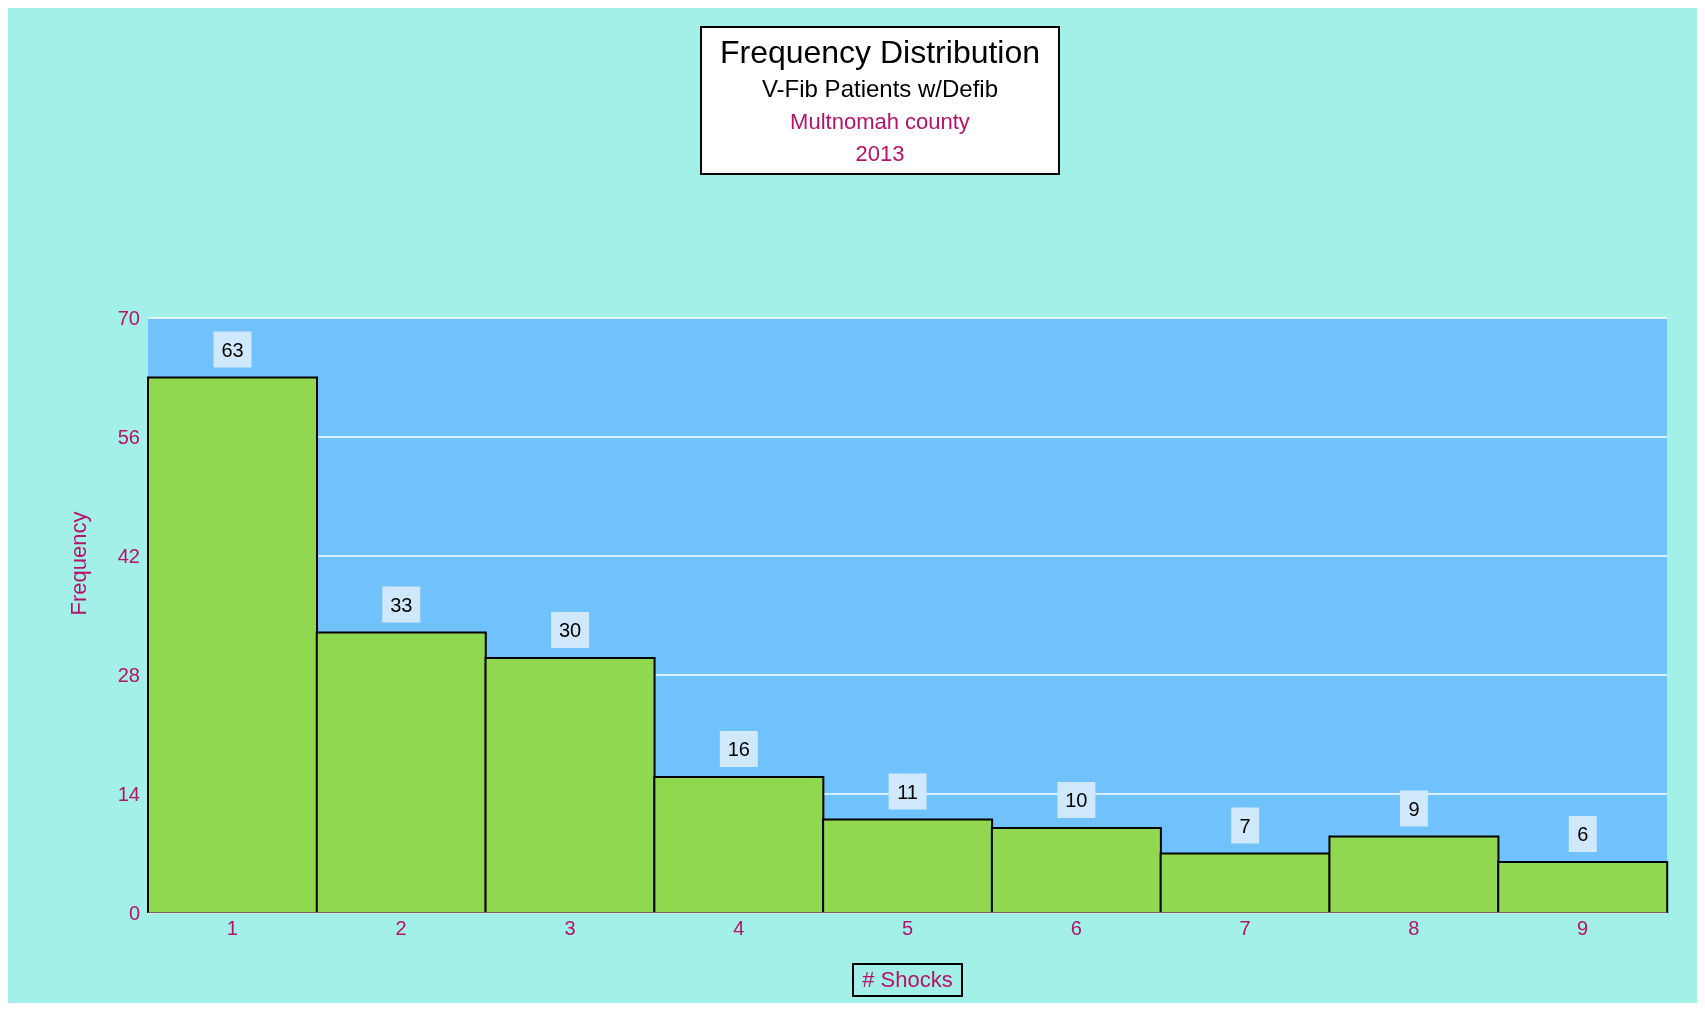 The height and width of the screenshot is (1013, 1705). Describe the element at coordinates (880, 122) in the screenshot. I see `text: Multnomah county` at that location.